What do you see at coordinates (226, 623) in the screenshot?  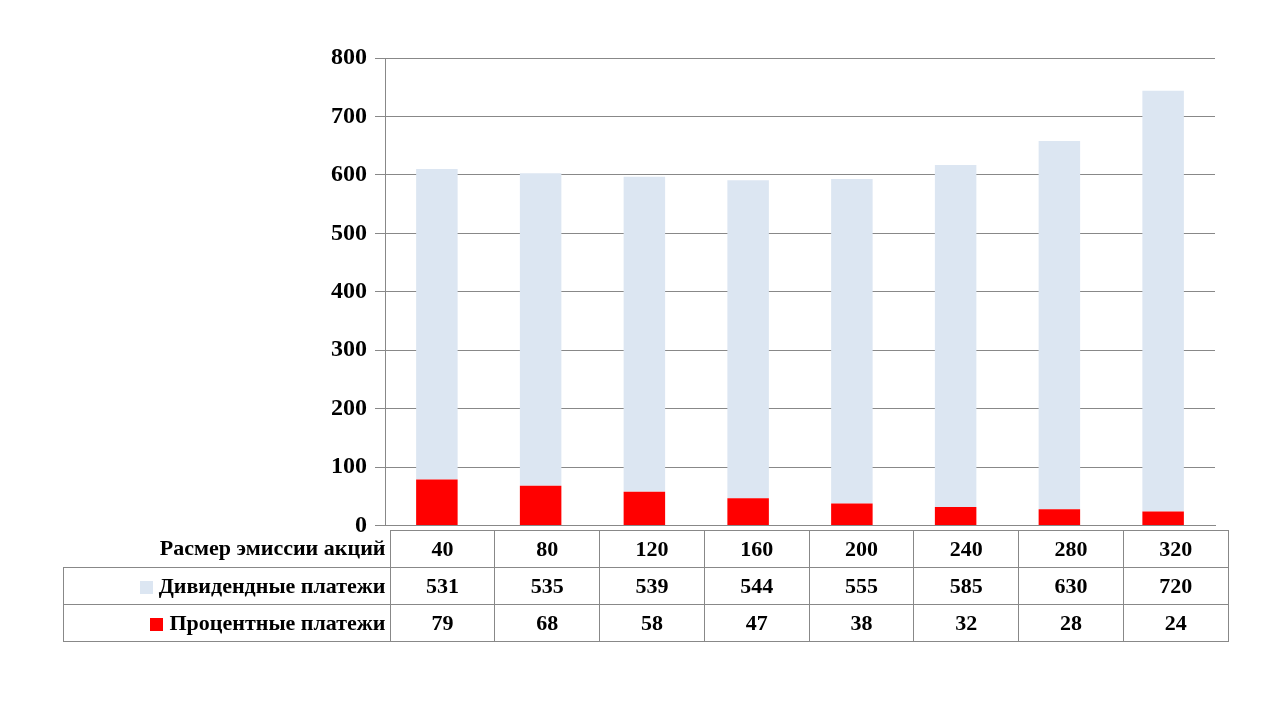 I see `legend-label: Процентные платежи` at bounding box center [226, 623].